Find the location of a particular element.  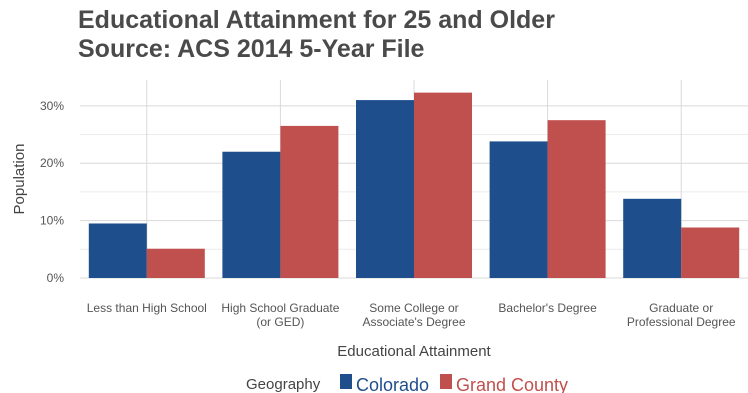

x-tick-label: Graduate or Professional Degree is located at coordinates (681, 315).